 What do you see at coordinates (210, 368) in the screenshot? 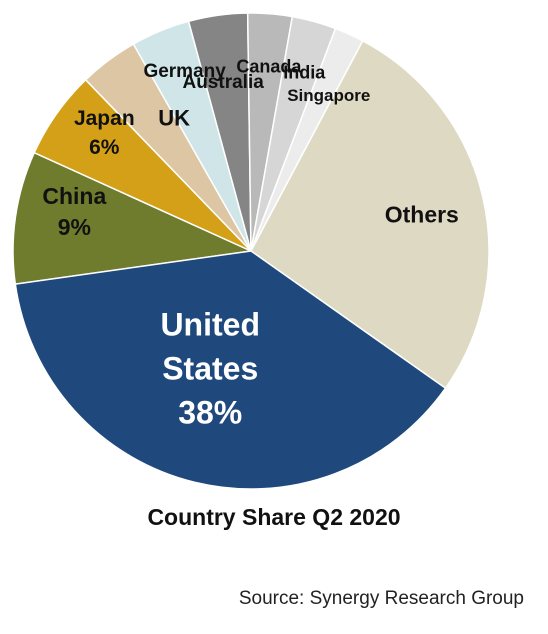
I see `slice-label-united-states: United States 38%` at bounding box center [210, 368].